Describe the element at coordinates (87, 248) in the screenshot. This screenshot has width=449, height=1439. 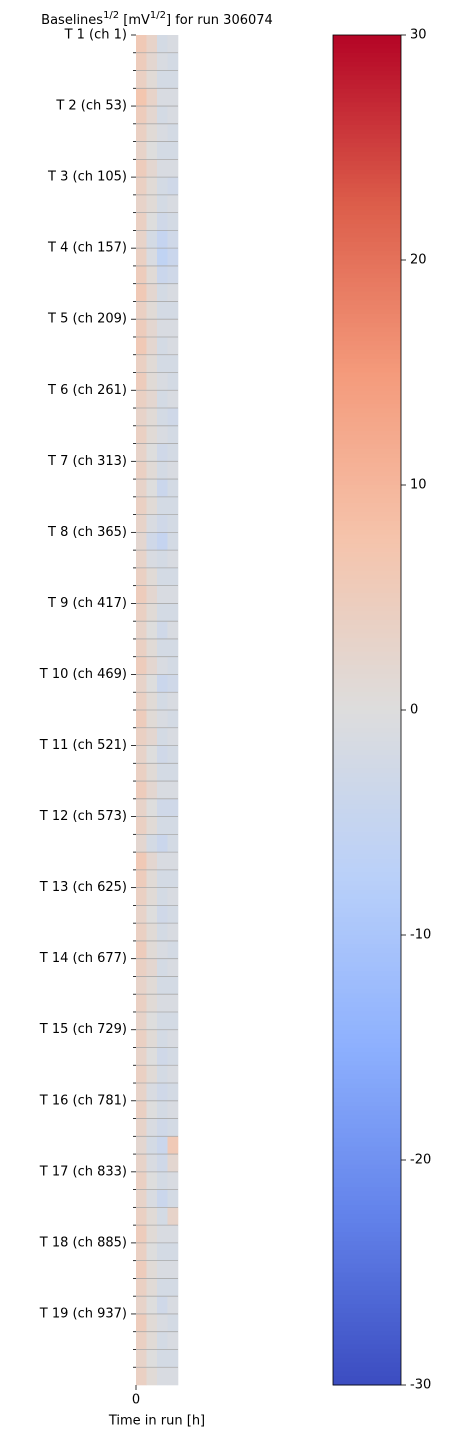
I see `y-tick-label: T 4 (ch 157)` at that location.